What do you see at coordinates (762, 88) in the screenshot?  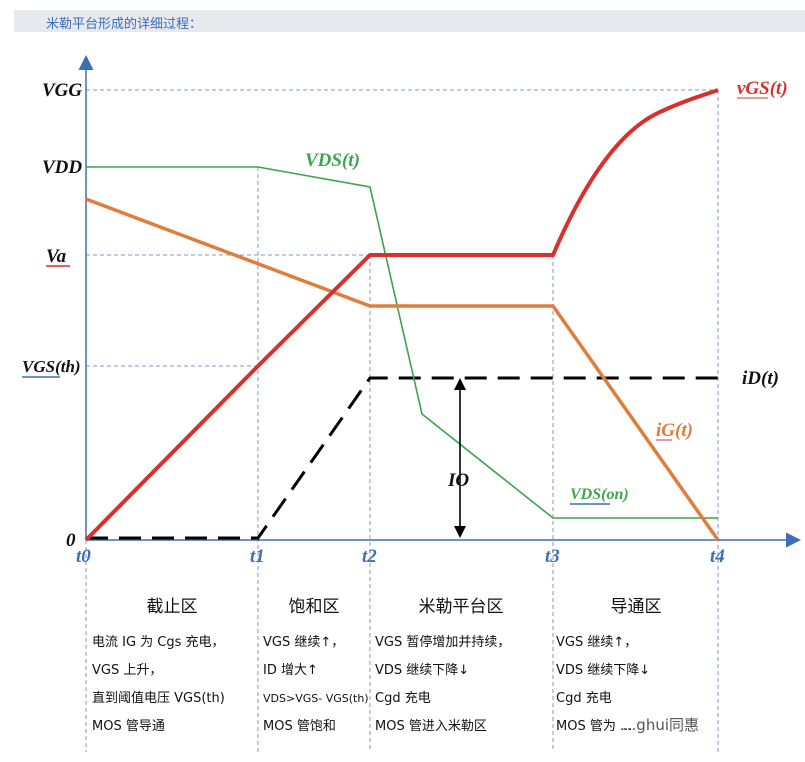 I see `vgs-curve-label: vGS(t)` at bounding box center [762, 88].